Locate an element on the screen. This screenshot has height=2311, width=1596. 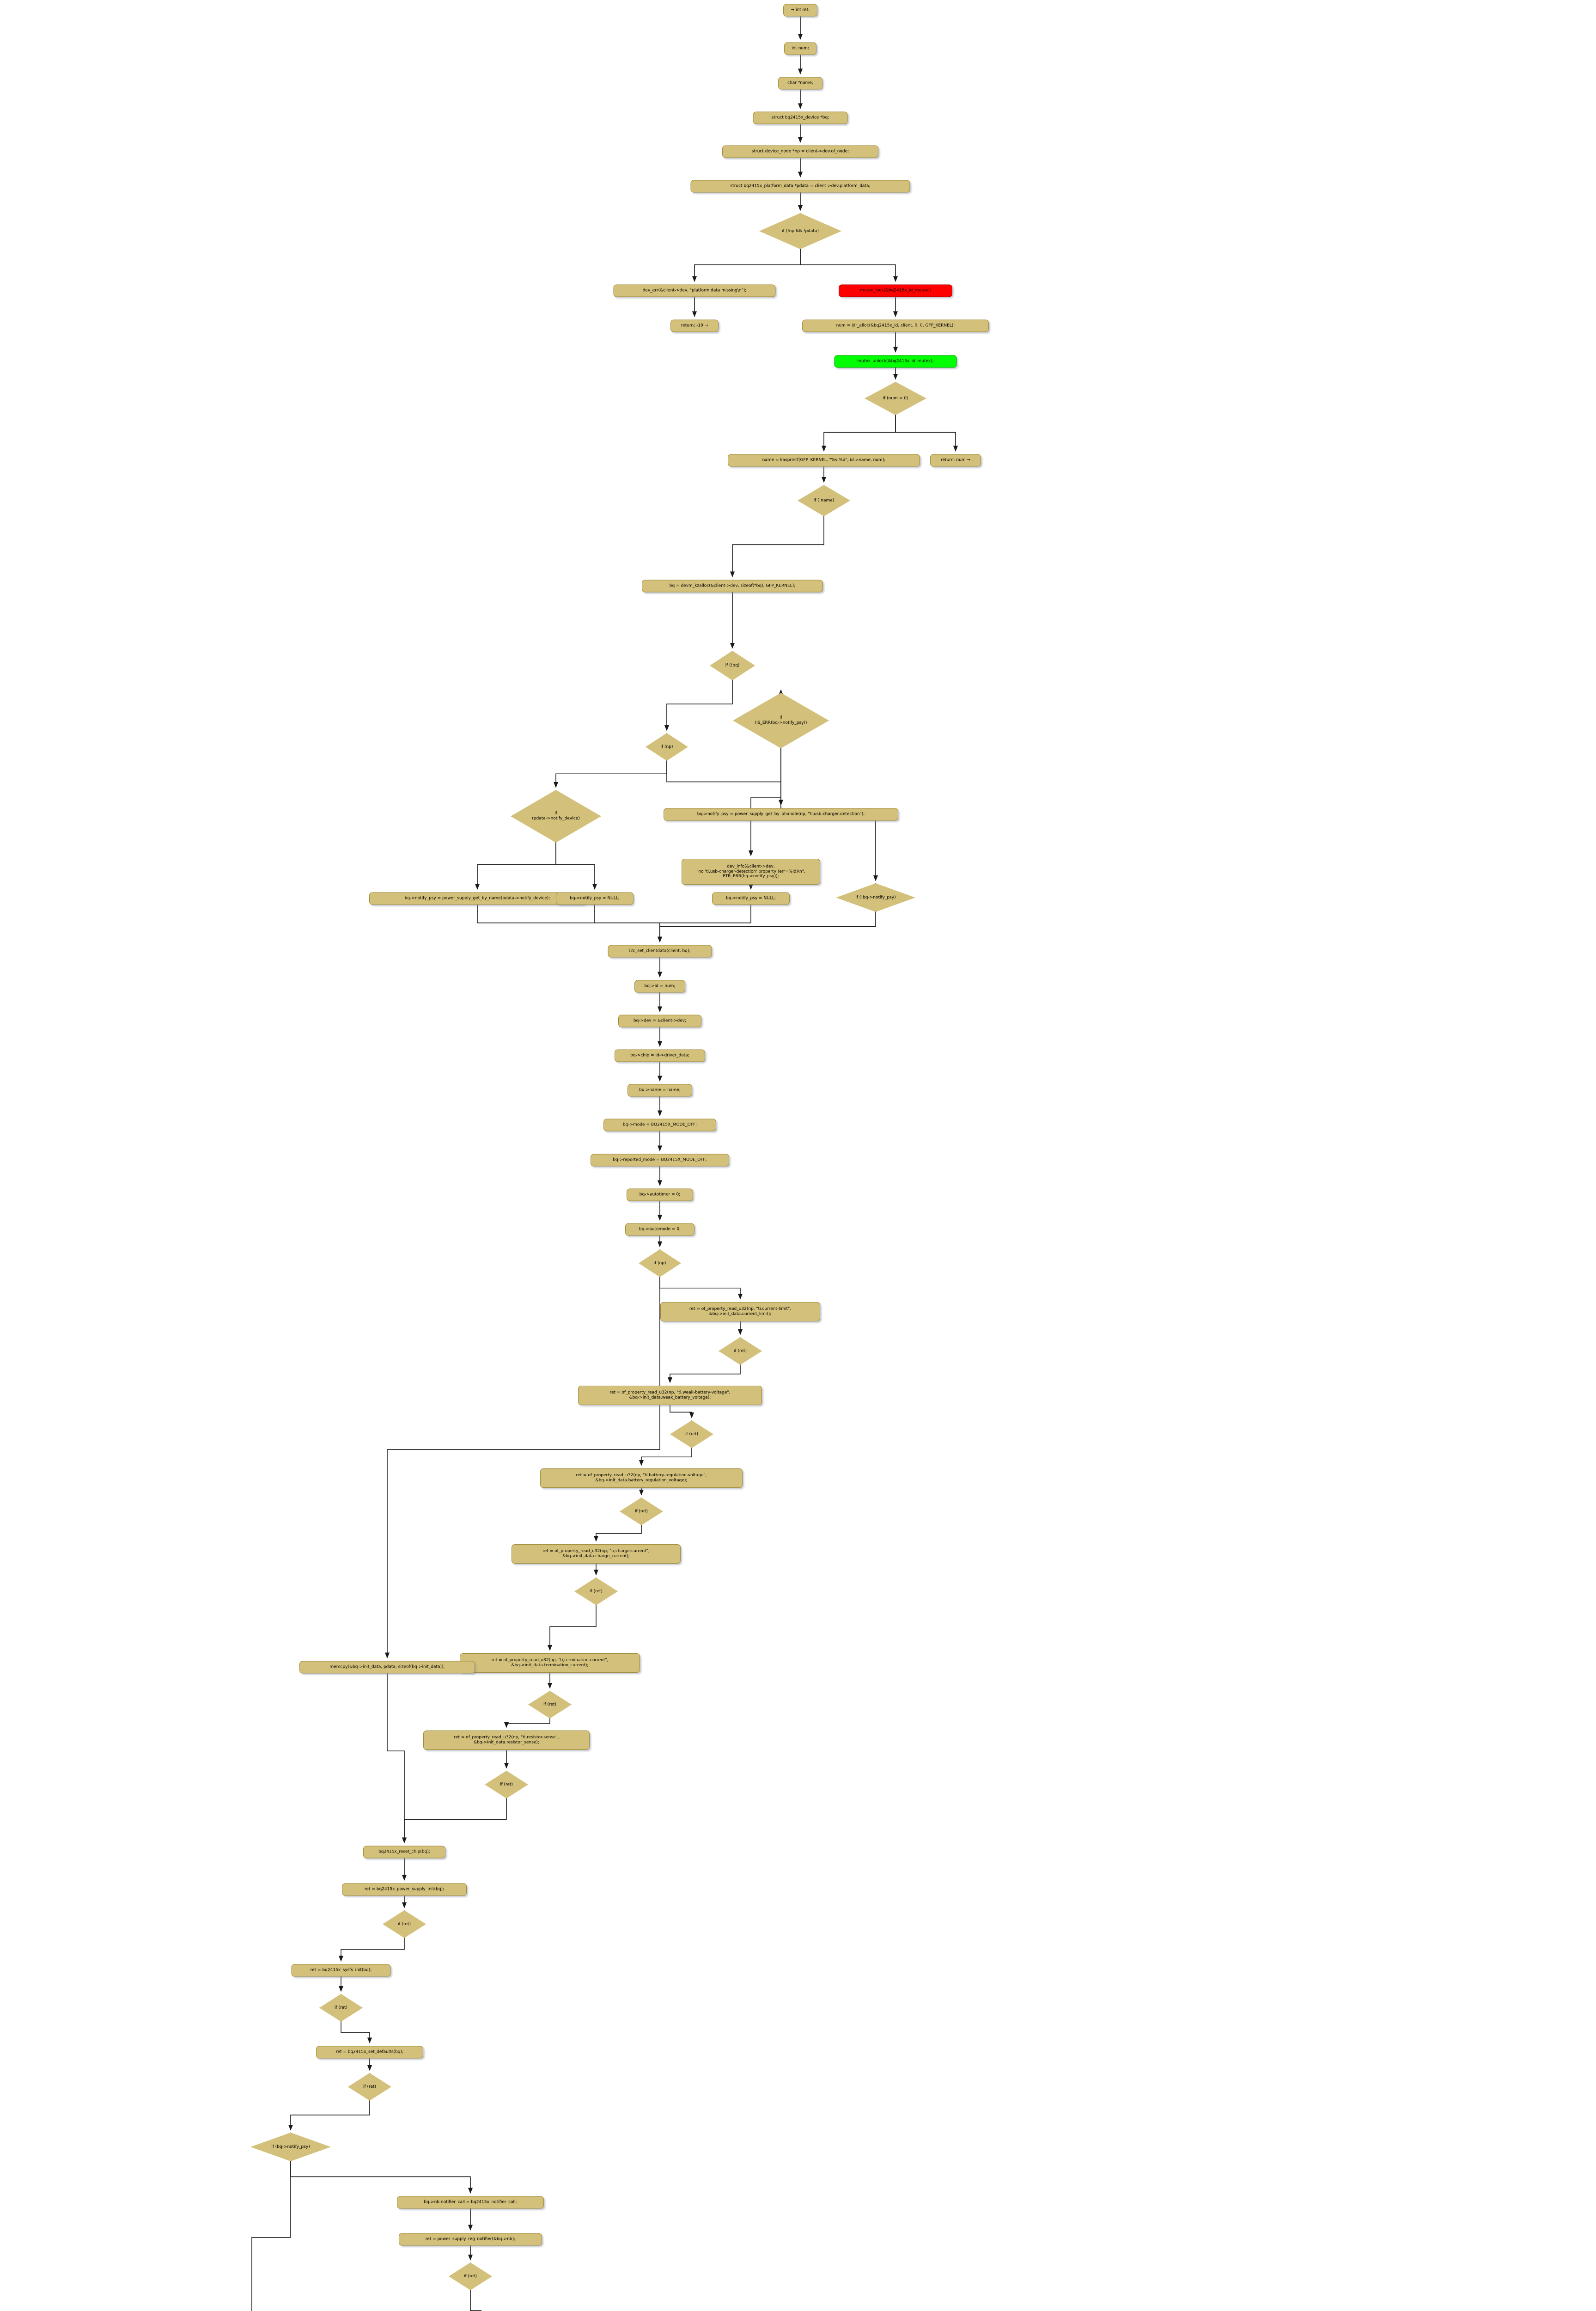
decision-node: if (bq->notify_psy) is located at coordinates (290, 2147).